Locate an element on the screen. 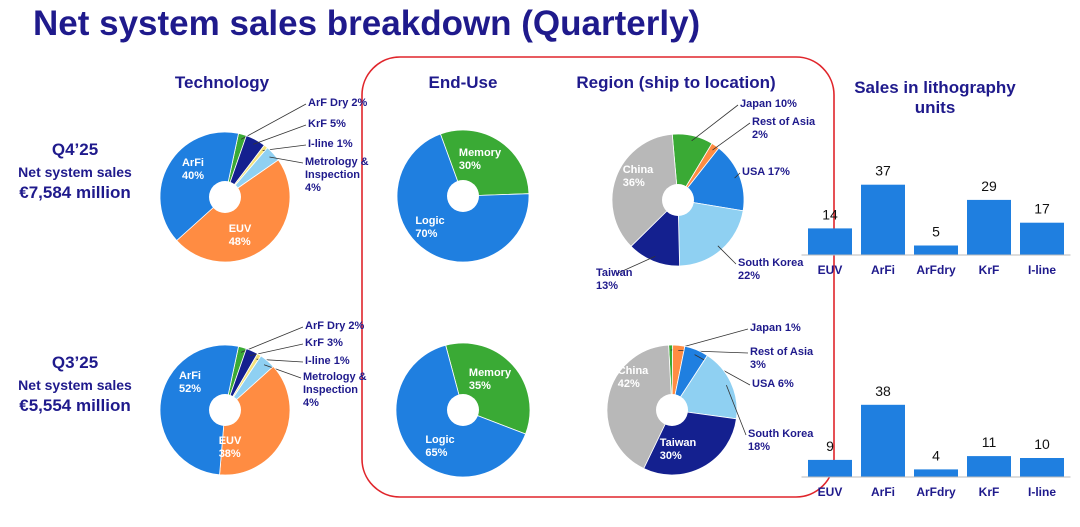  slice-label: Taiwan 13% is located at coordinates (618, 280).